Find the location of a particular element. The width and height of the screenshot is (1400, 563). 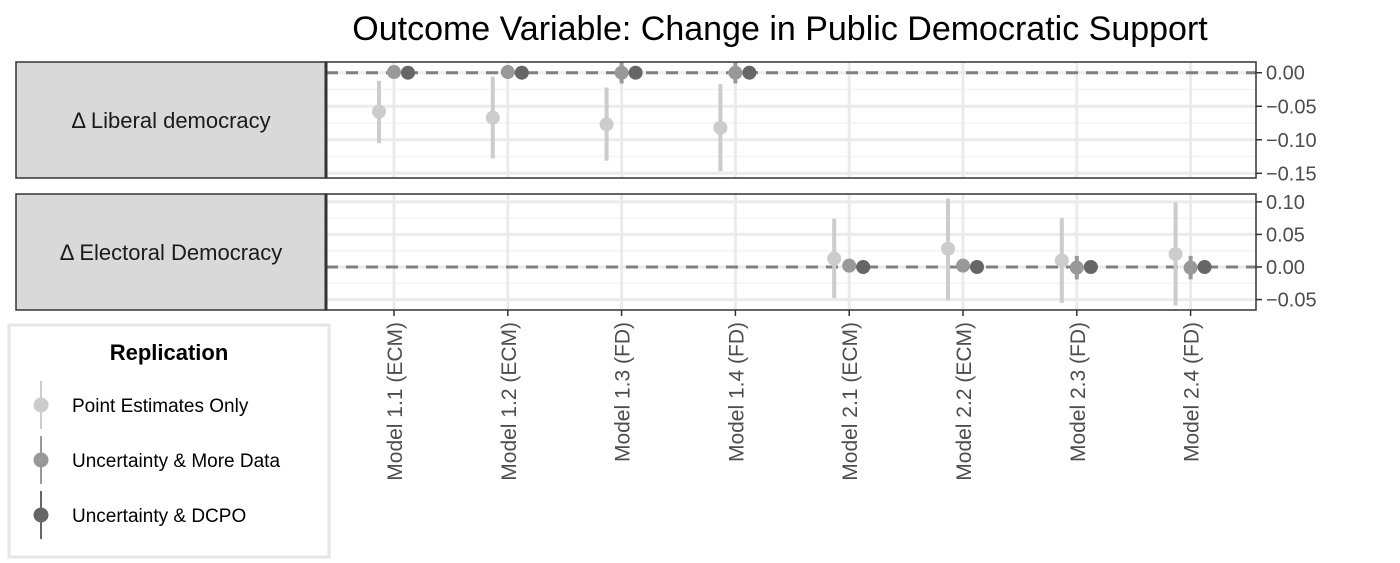

x-tick-label: Model 2.3 (FD) is located at coordinates (1078, 392).